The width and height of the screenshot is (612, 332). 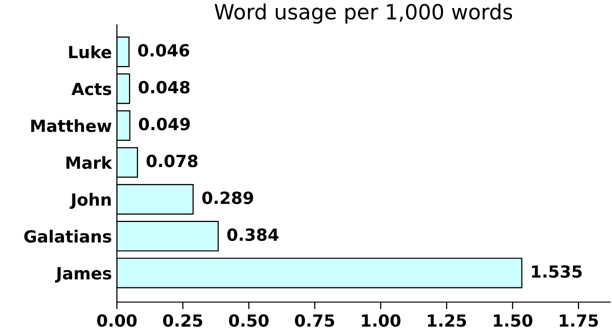 What do you see at coordinates (172, 161) in the screenshot?
I see `data-label: 0.078` at bounding box center [172, 161].